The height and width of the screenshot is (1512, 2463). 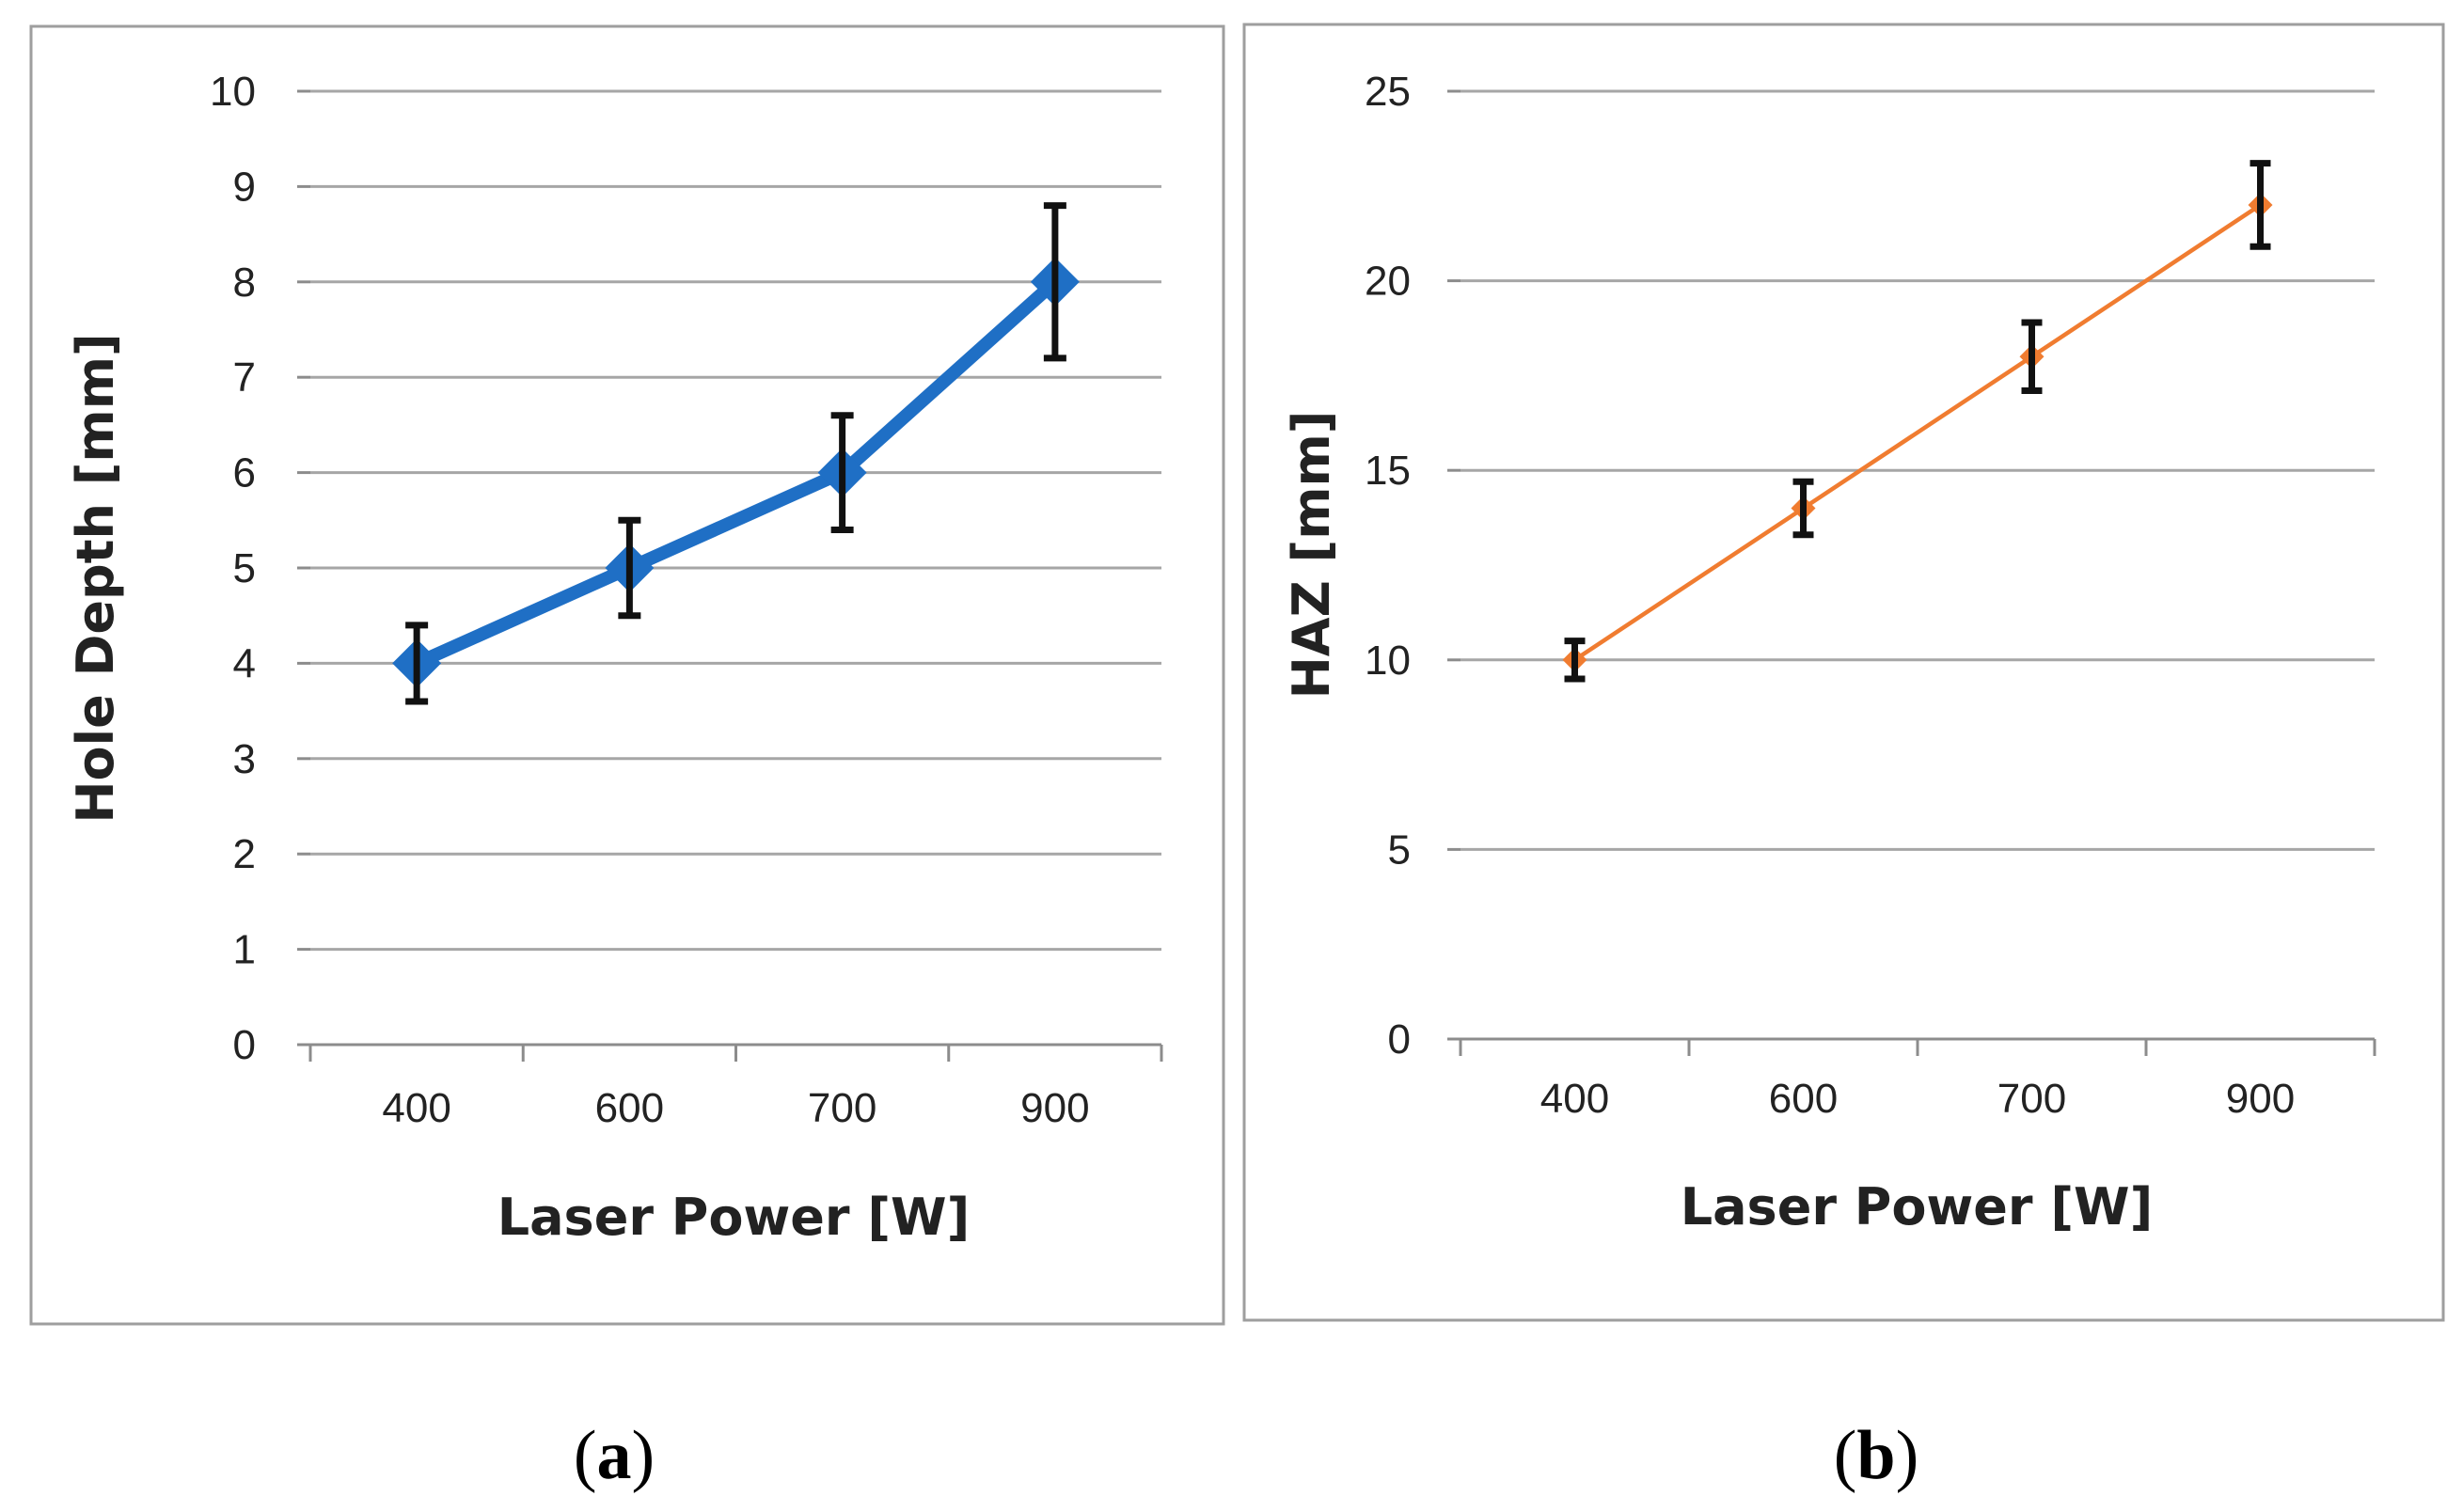 I want to click on panel-a-x-tick-label: 400, so click(x=416, y=1108).